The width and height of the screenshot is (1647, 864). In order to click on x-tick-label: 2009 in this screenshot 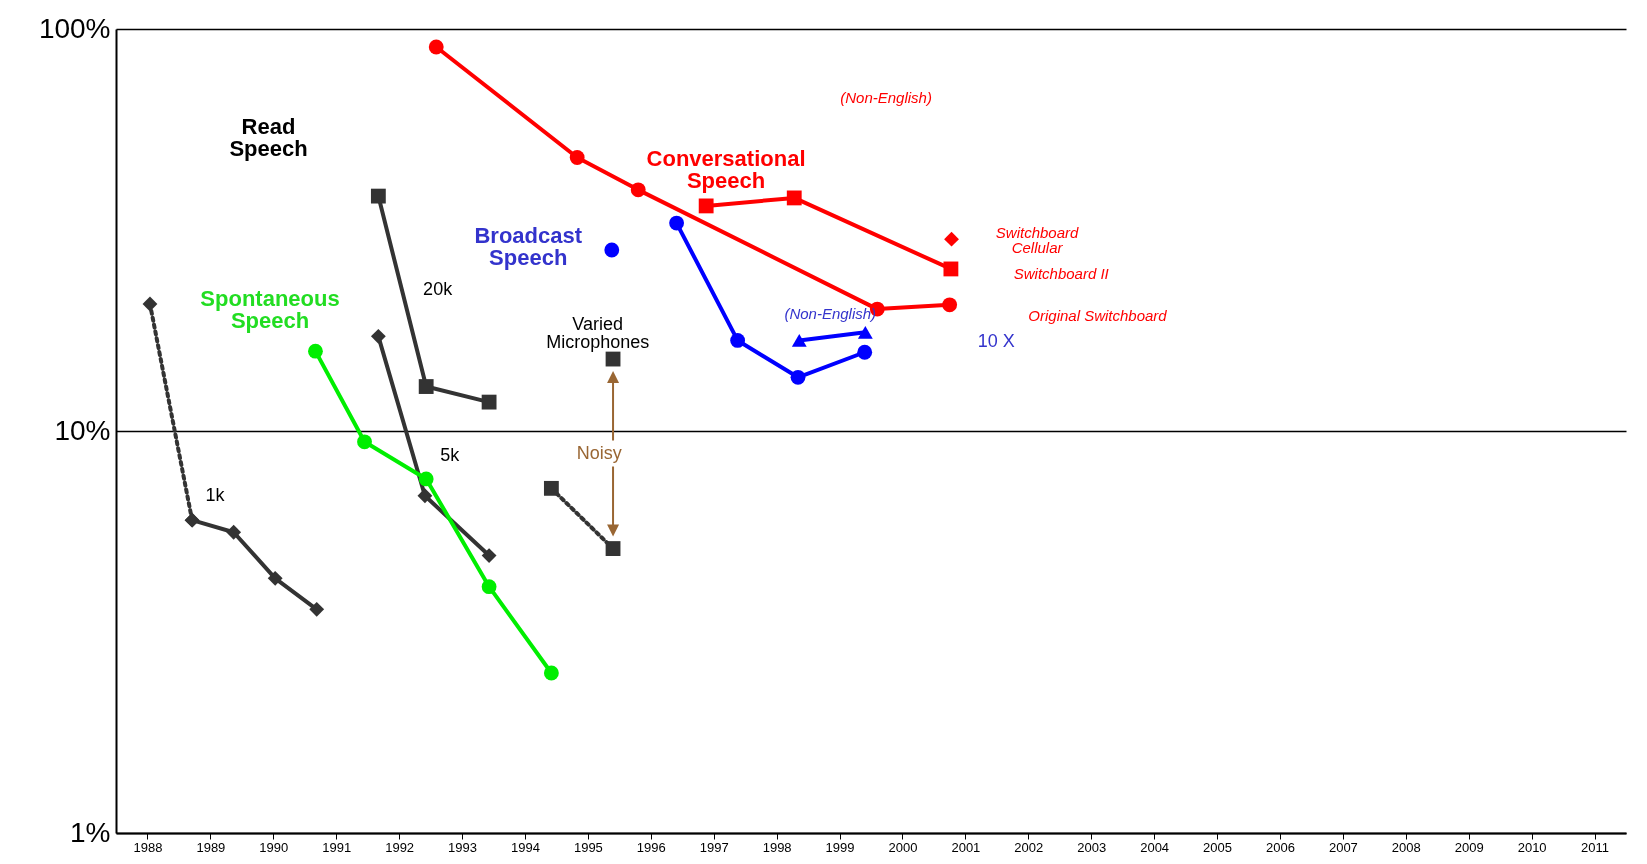, I will do `click(1469, 847)`.